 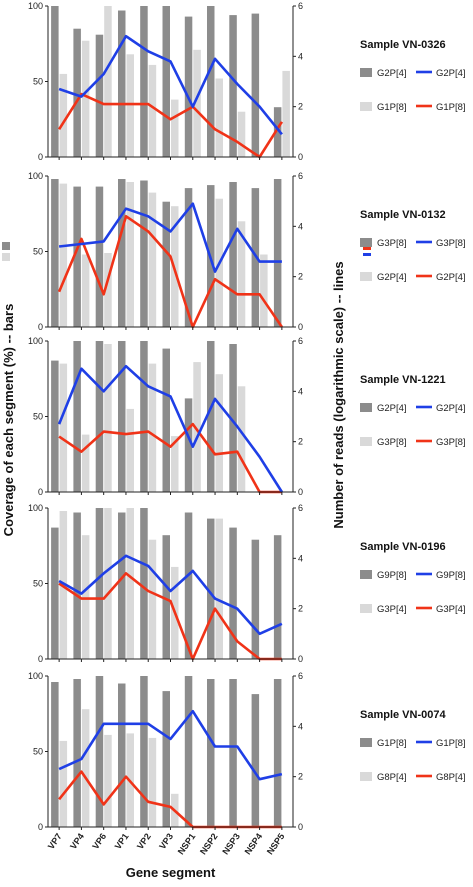 I want to click on x-tick-label: VP1, so click(x=122, y=841).